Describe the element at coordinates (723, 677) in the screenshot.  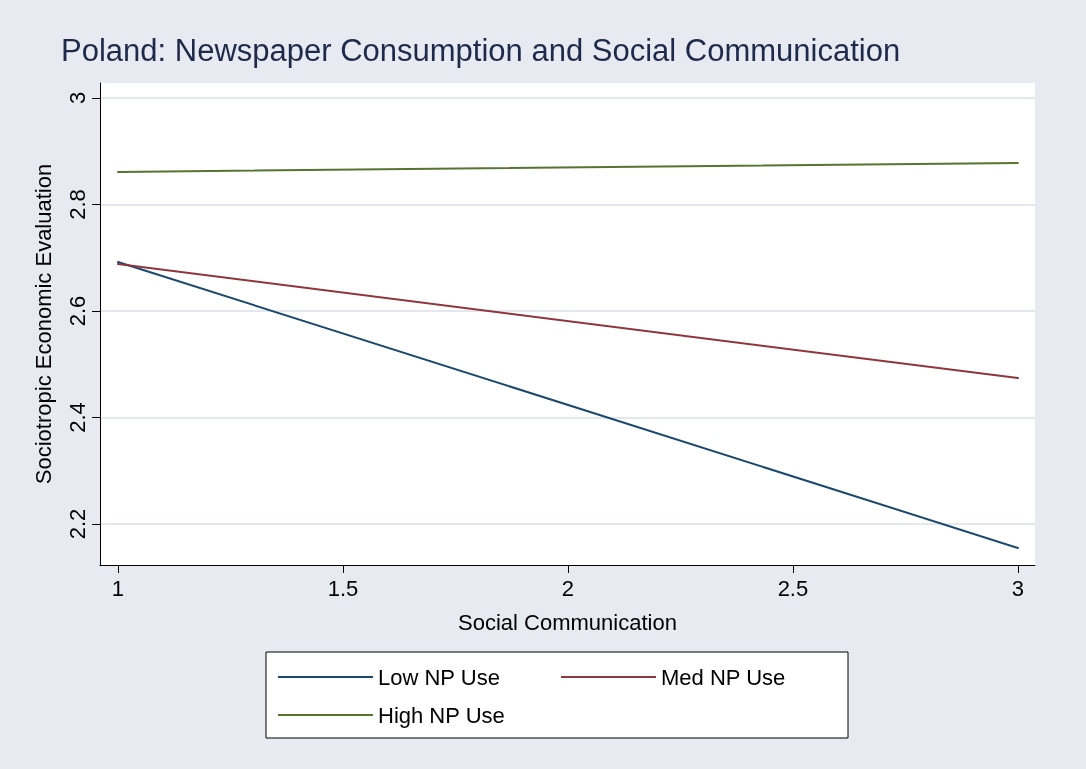
I see `legend-label: Med NP Use` at that location.